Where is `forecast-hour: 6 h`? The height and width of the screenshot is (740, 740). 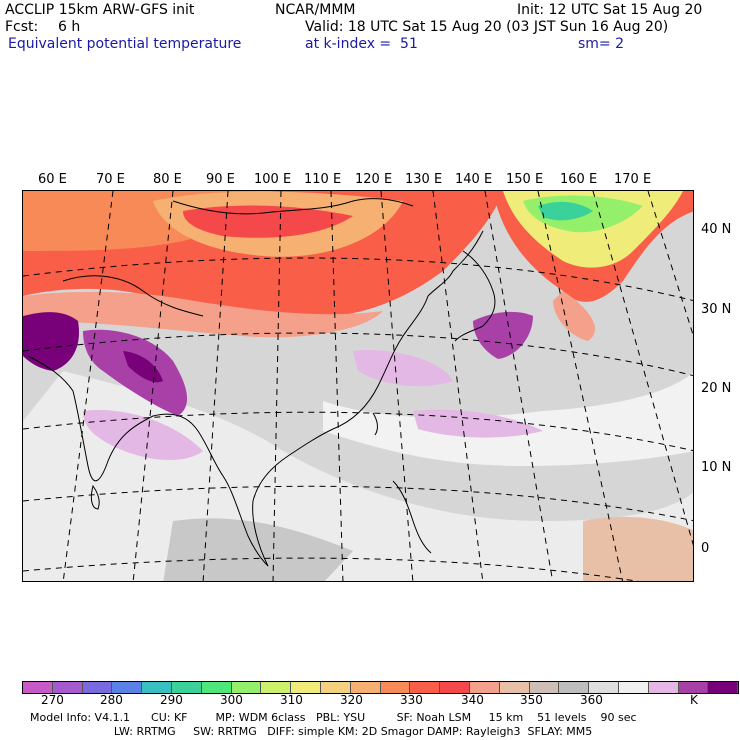
forecast-hour: 6 h is located at coordinates (69, 27).